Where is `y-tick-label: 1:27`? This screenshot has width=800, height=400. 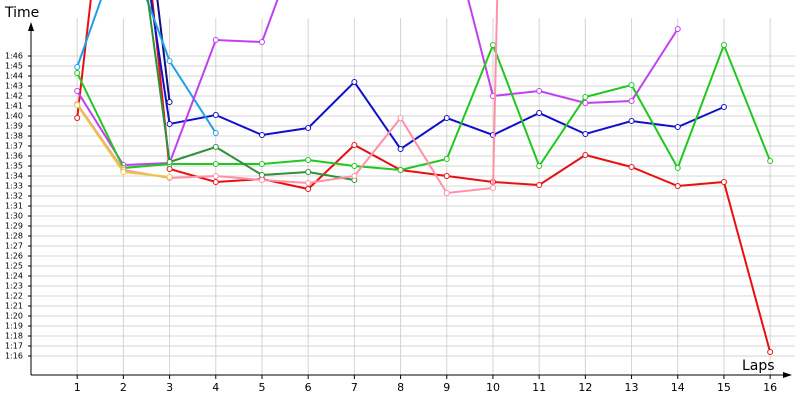 y-tick-label: 1:27 is located at coordinates (14, 246).